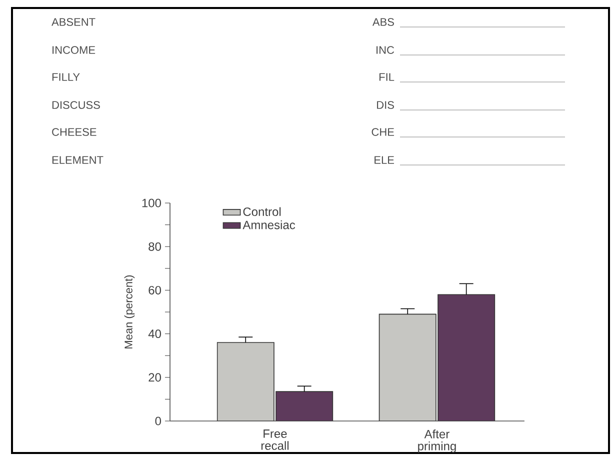 This screenshot has height=456, width=613. What do you see at coordinates (385, 105) in the screenshot?
I see `text: DIS` at bounding box center [385, 105].